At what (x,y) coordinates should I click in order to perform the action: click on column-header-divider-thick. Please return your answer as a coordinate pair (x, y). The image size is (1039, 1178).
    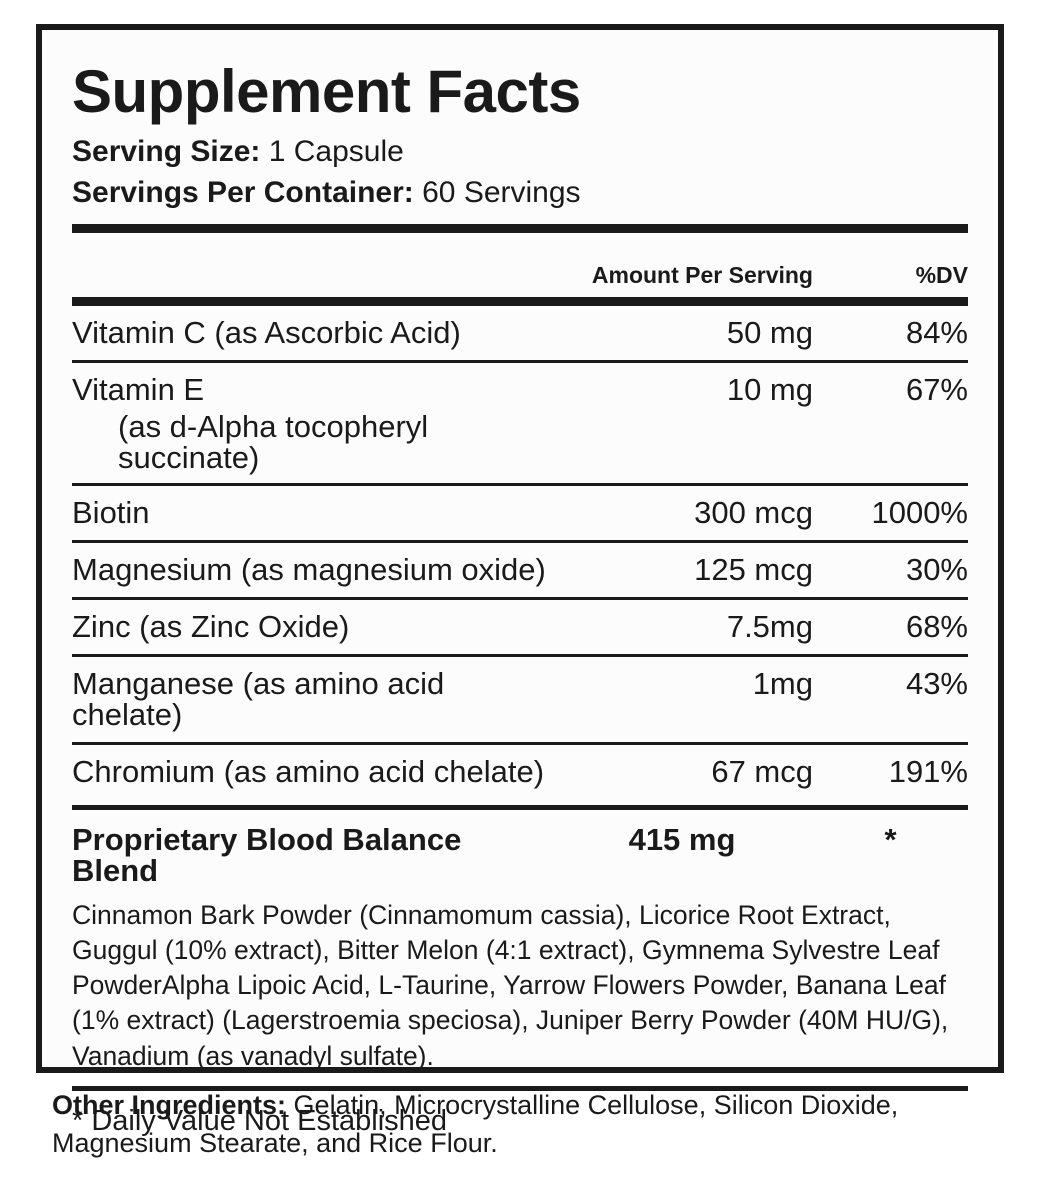
    Looking at the image, I should click on (520, 301).